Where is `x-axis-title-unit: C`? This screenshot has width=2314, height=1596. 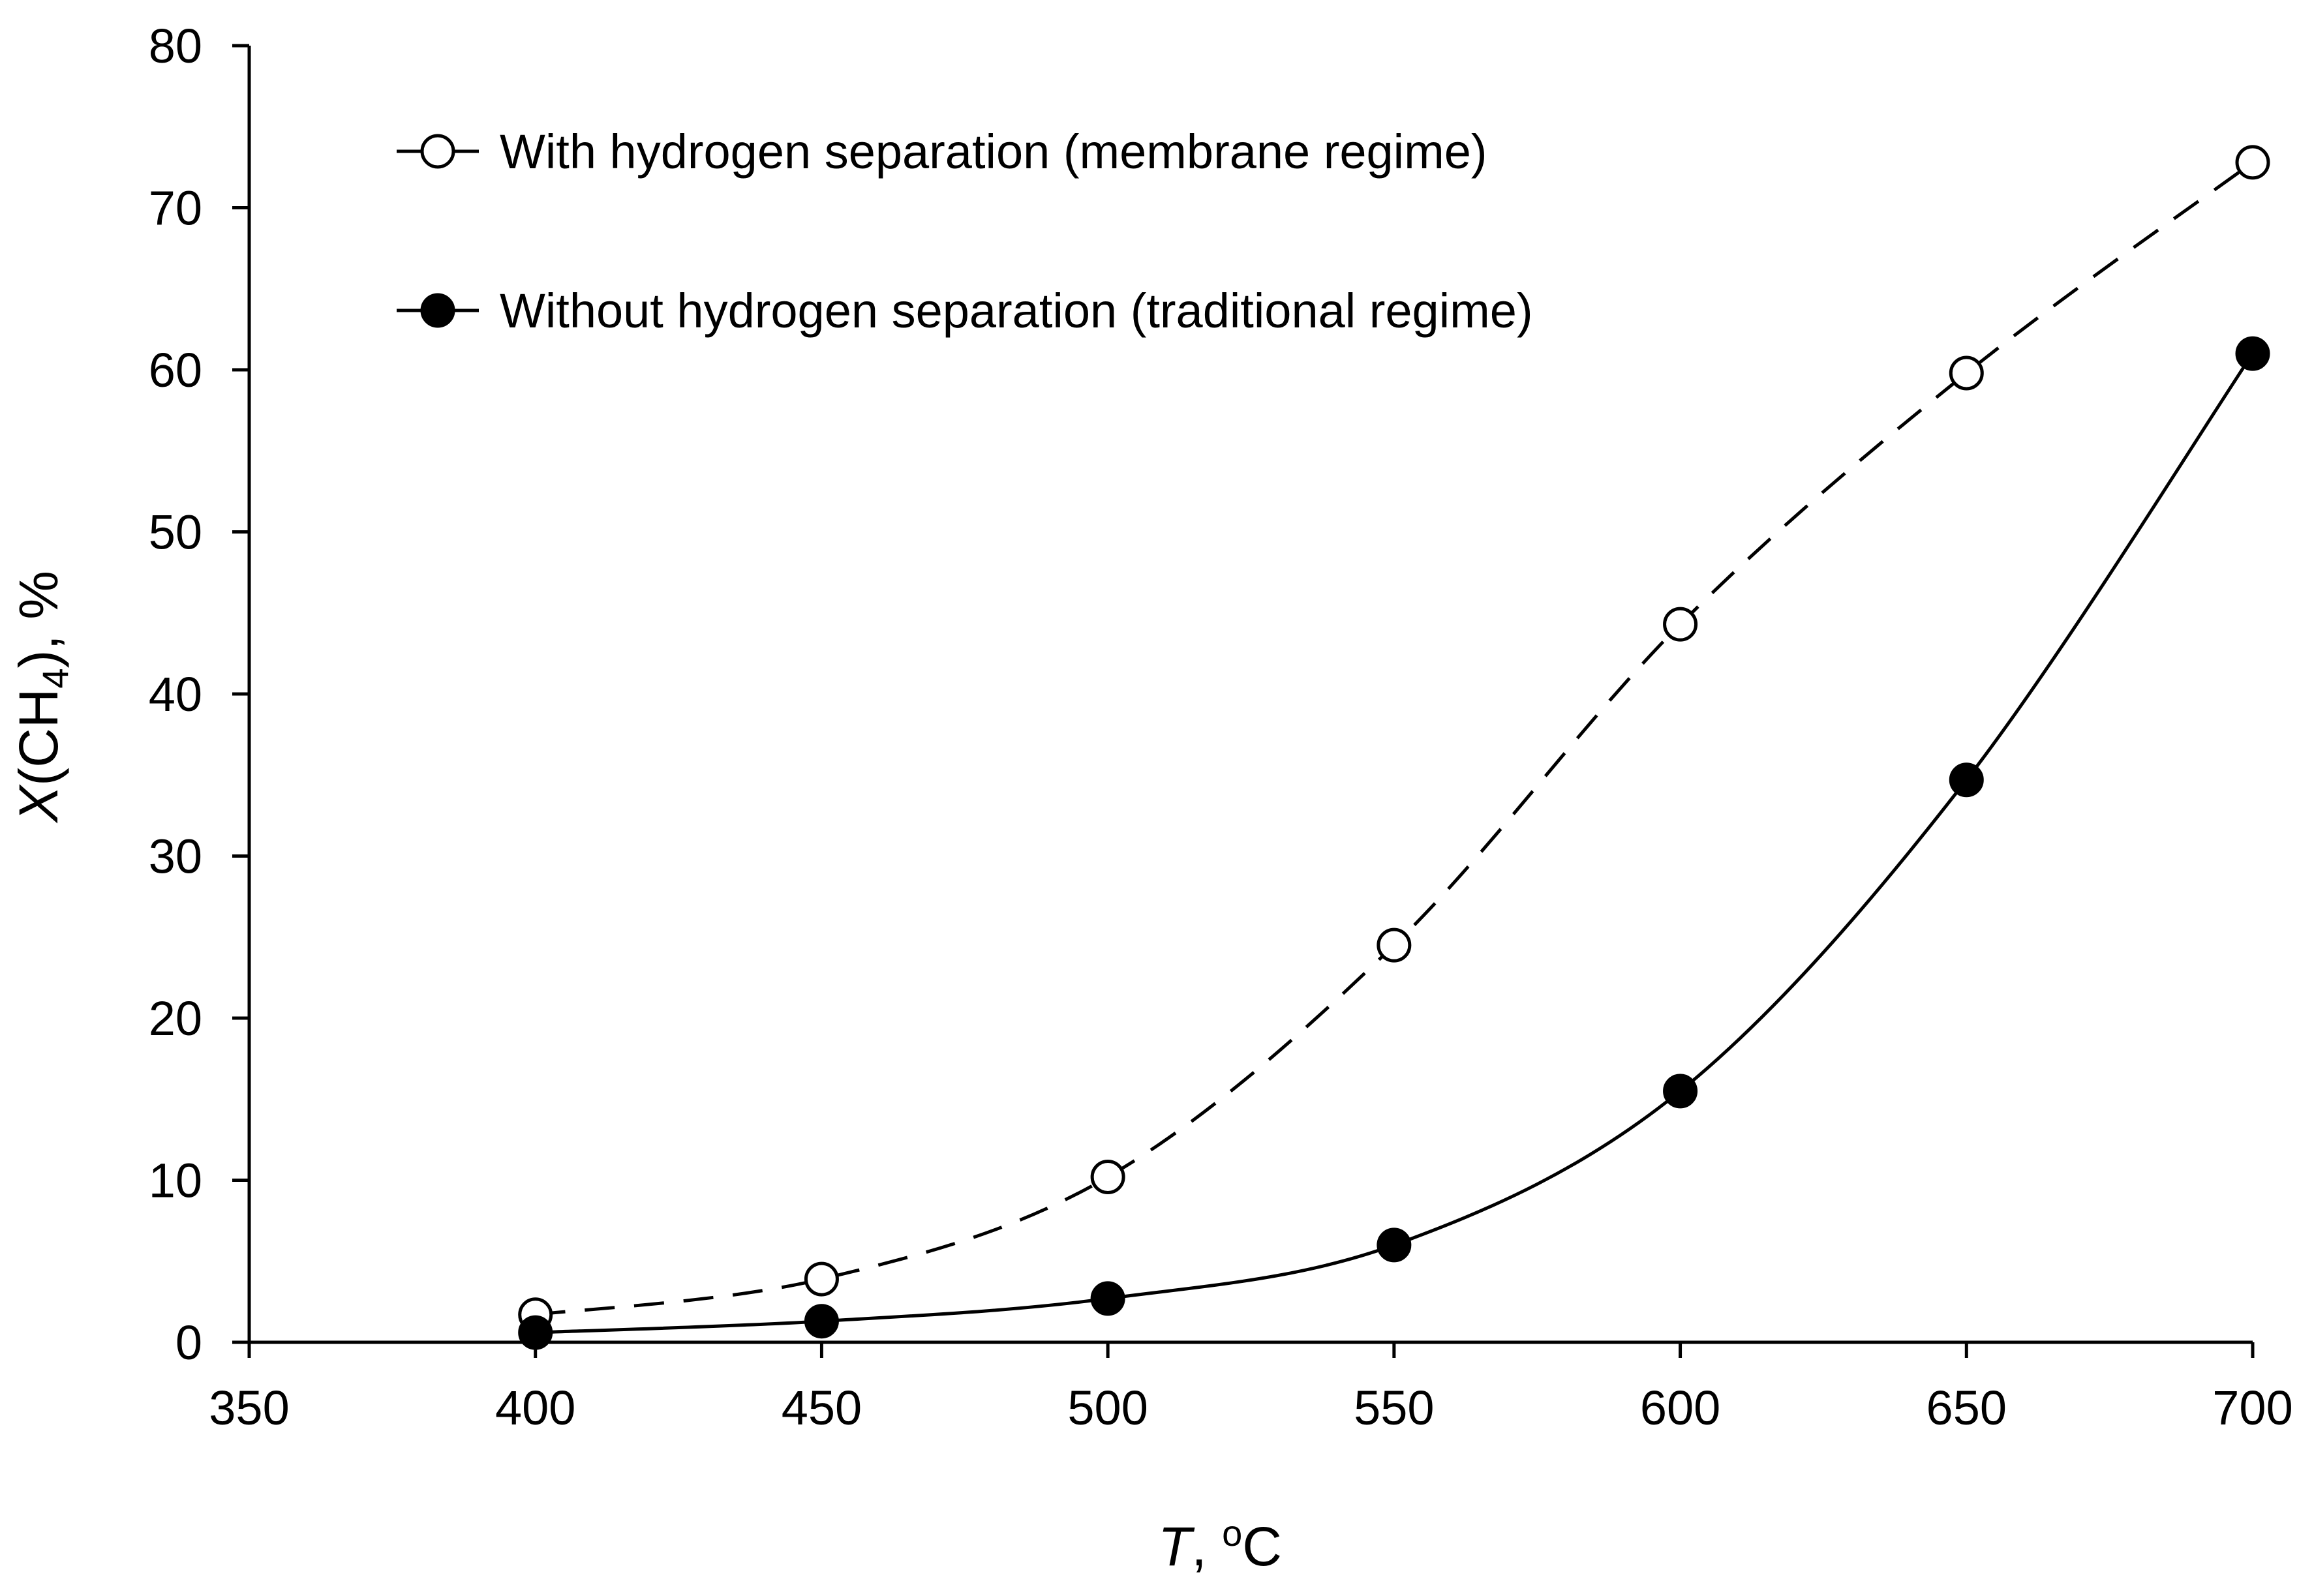 x-axis-title-unit: C is located at coordinates (1262, 1546).